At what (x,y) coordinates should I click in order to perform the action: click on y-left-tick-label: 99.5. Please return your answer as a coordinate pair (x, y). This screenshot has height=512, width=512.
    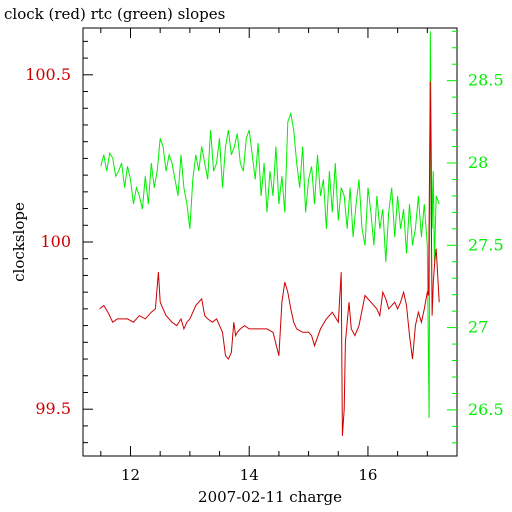
    Looking at the image, I should click on (53, 408).